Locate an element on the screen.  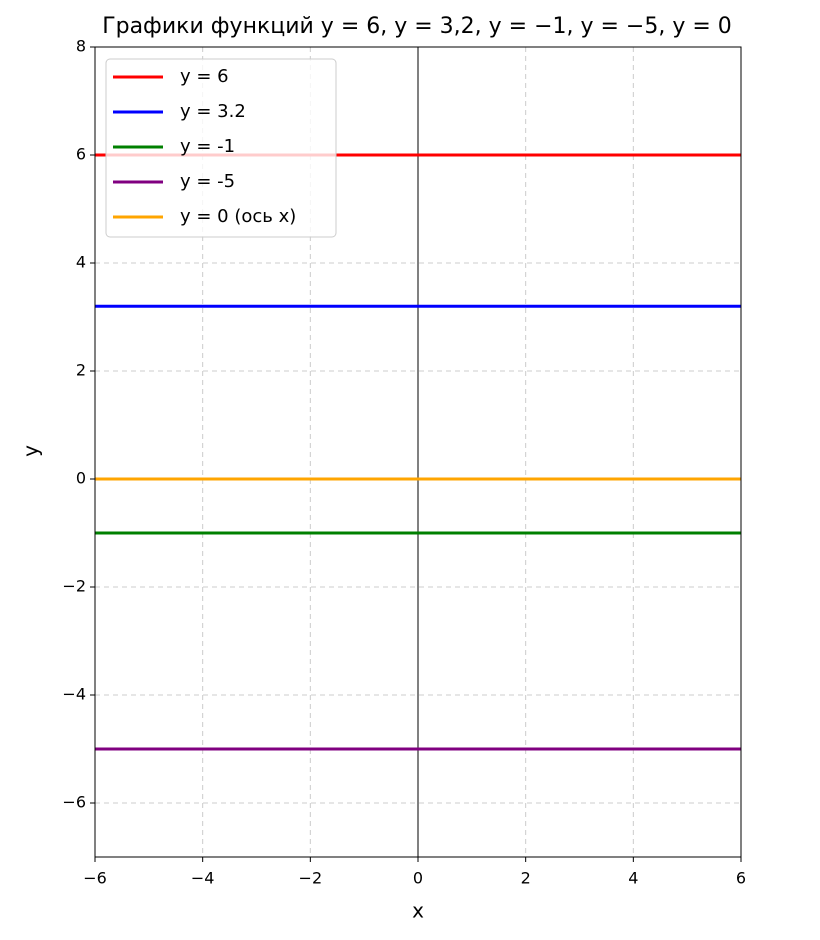
x-axis-label: x is located at coordinates (418, 911).